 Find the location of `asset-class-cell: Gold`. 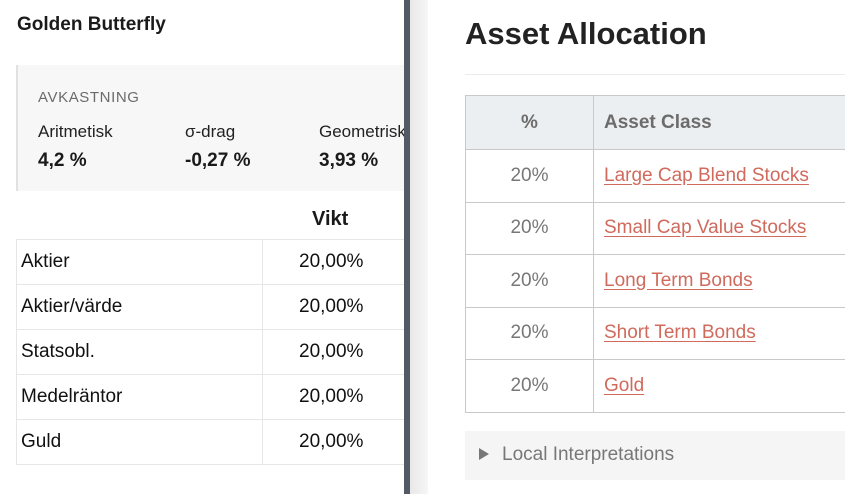

asset-class-cell: Gold is located at coordinates (719, 386).